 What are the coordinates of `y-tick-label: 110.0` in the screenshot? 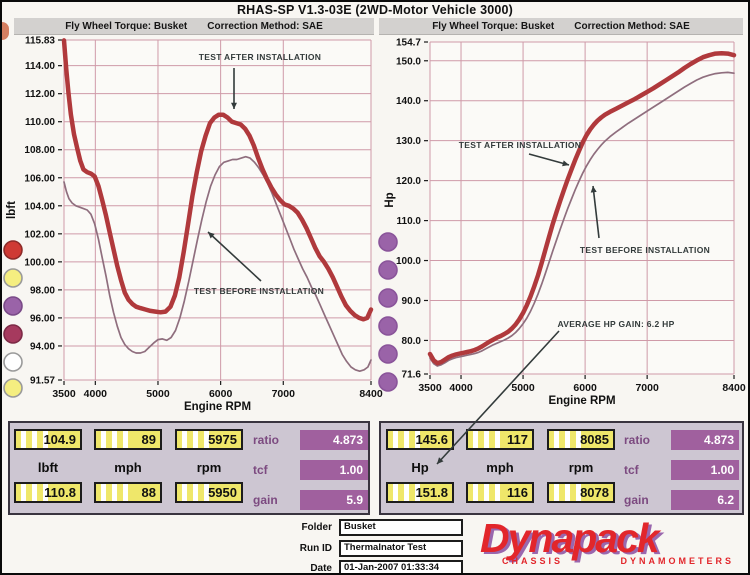 It's located at (409, 221).